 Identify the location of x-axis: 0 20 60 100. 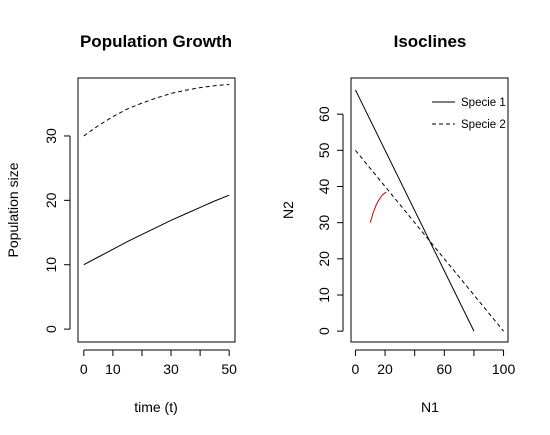
(434, 363).